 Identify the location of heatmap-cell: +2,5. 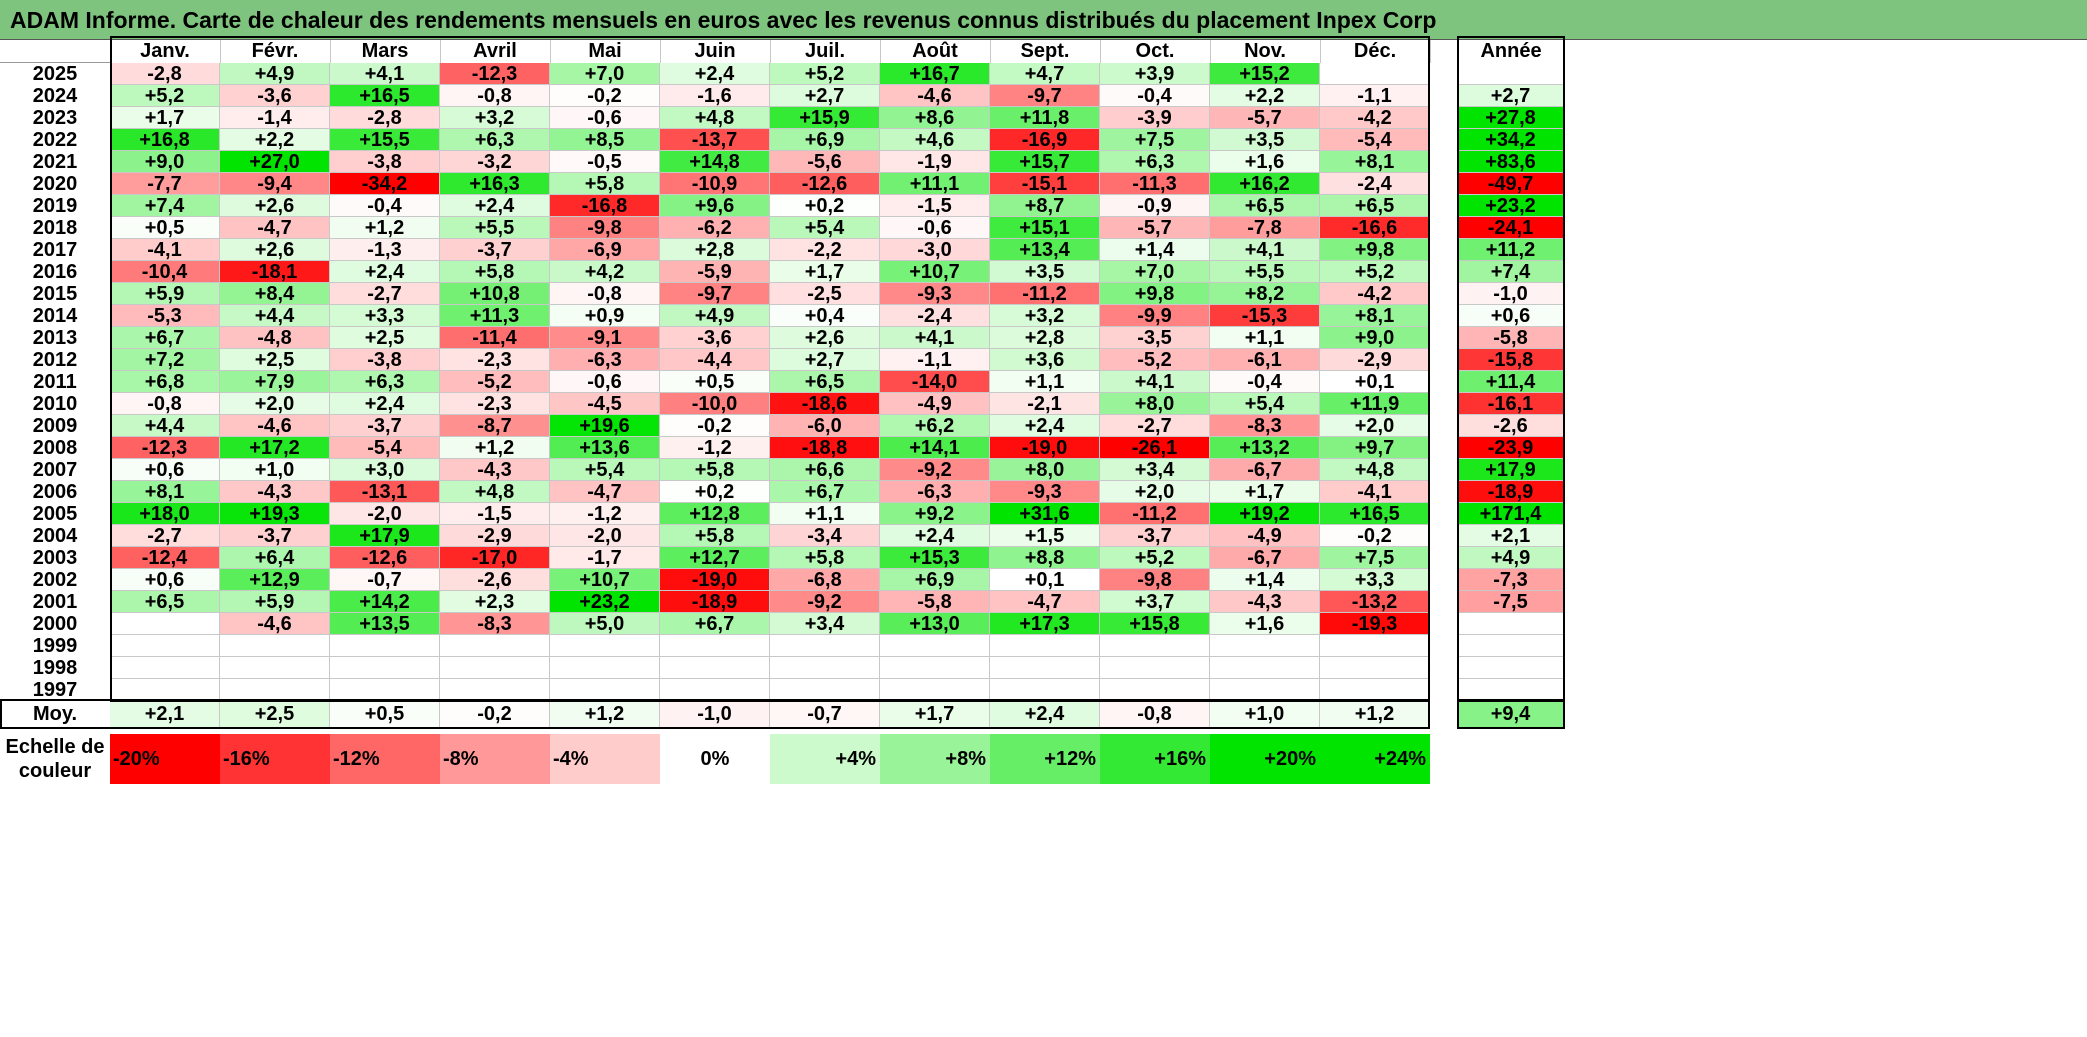
(275, 360).